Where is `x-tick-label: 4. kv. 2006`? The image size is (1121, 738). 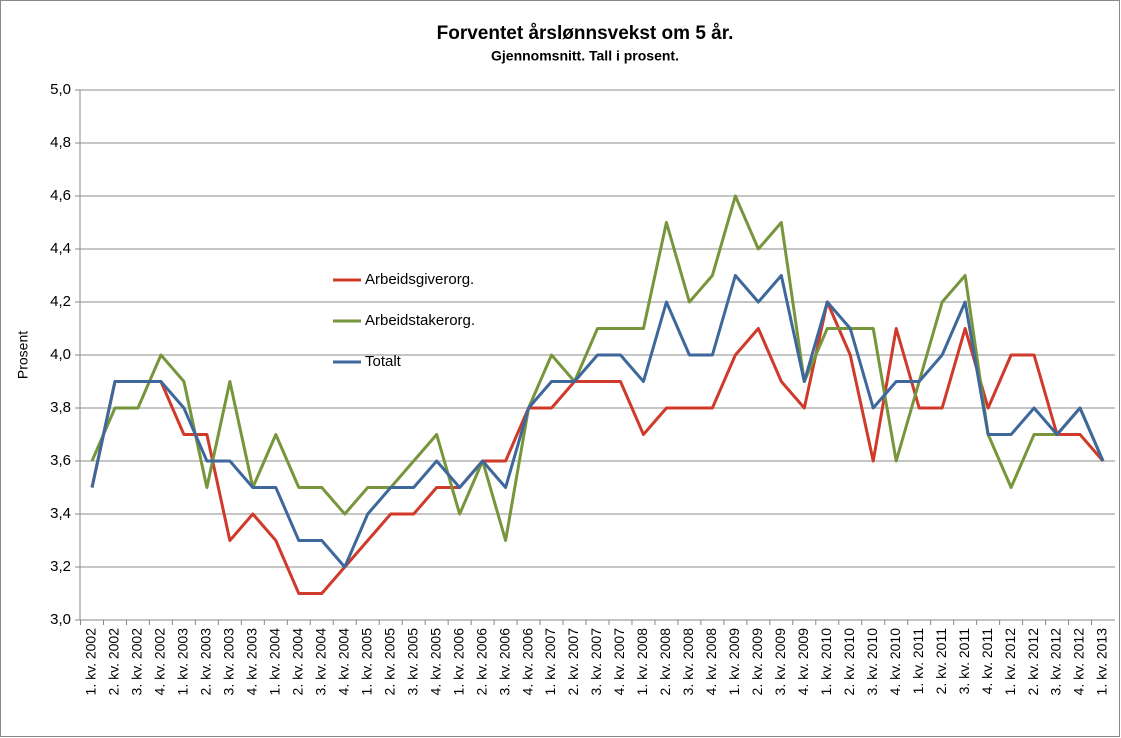 x-tick-label: 4. kv. 2006 is located at coordinates (527, 662).